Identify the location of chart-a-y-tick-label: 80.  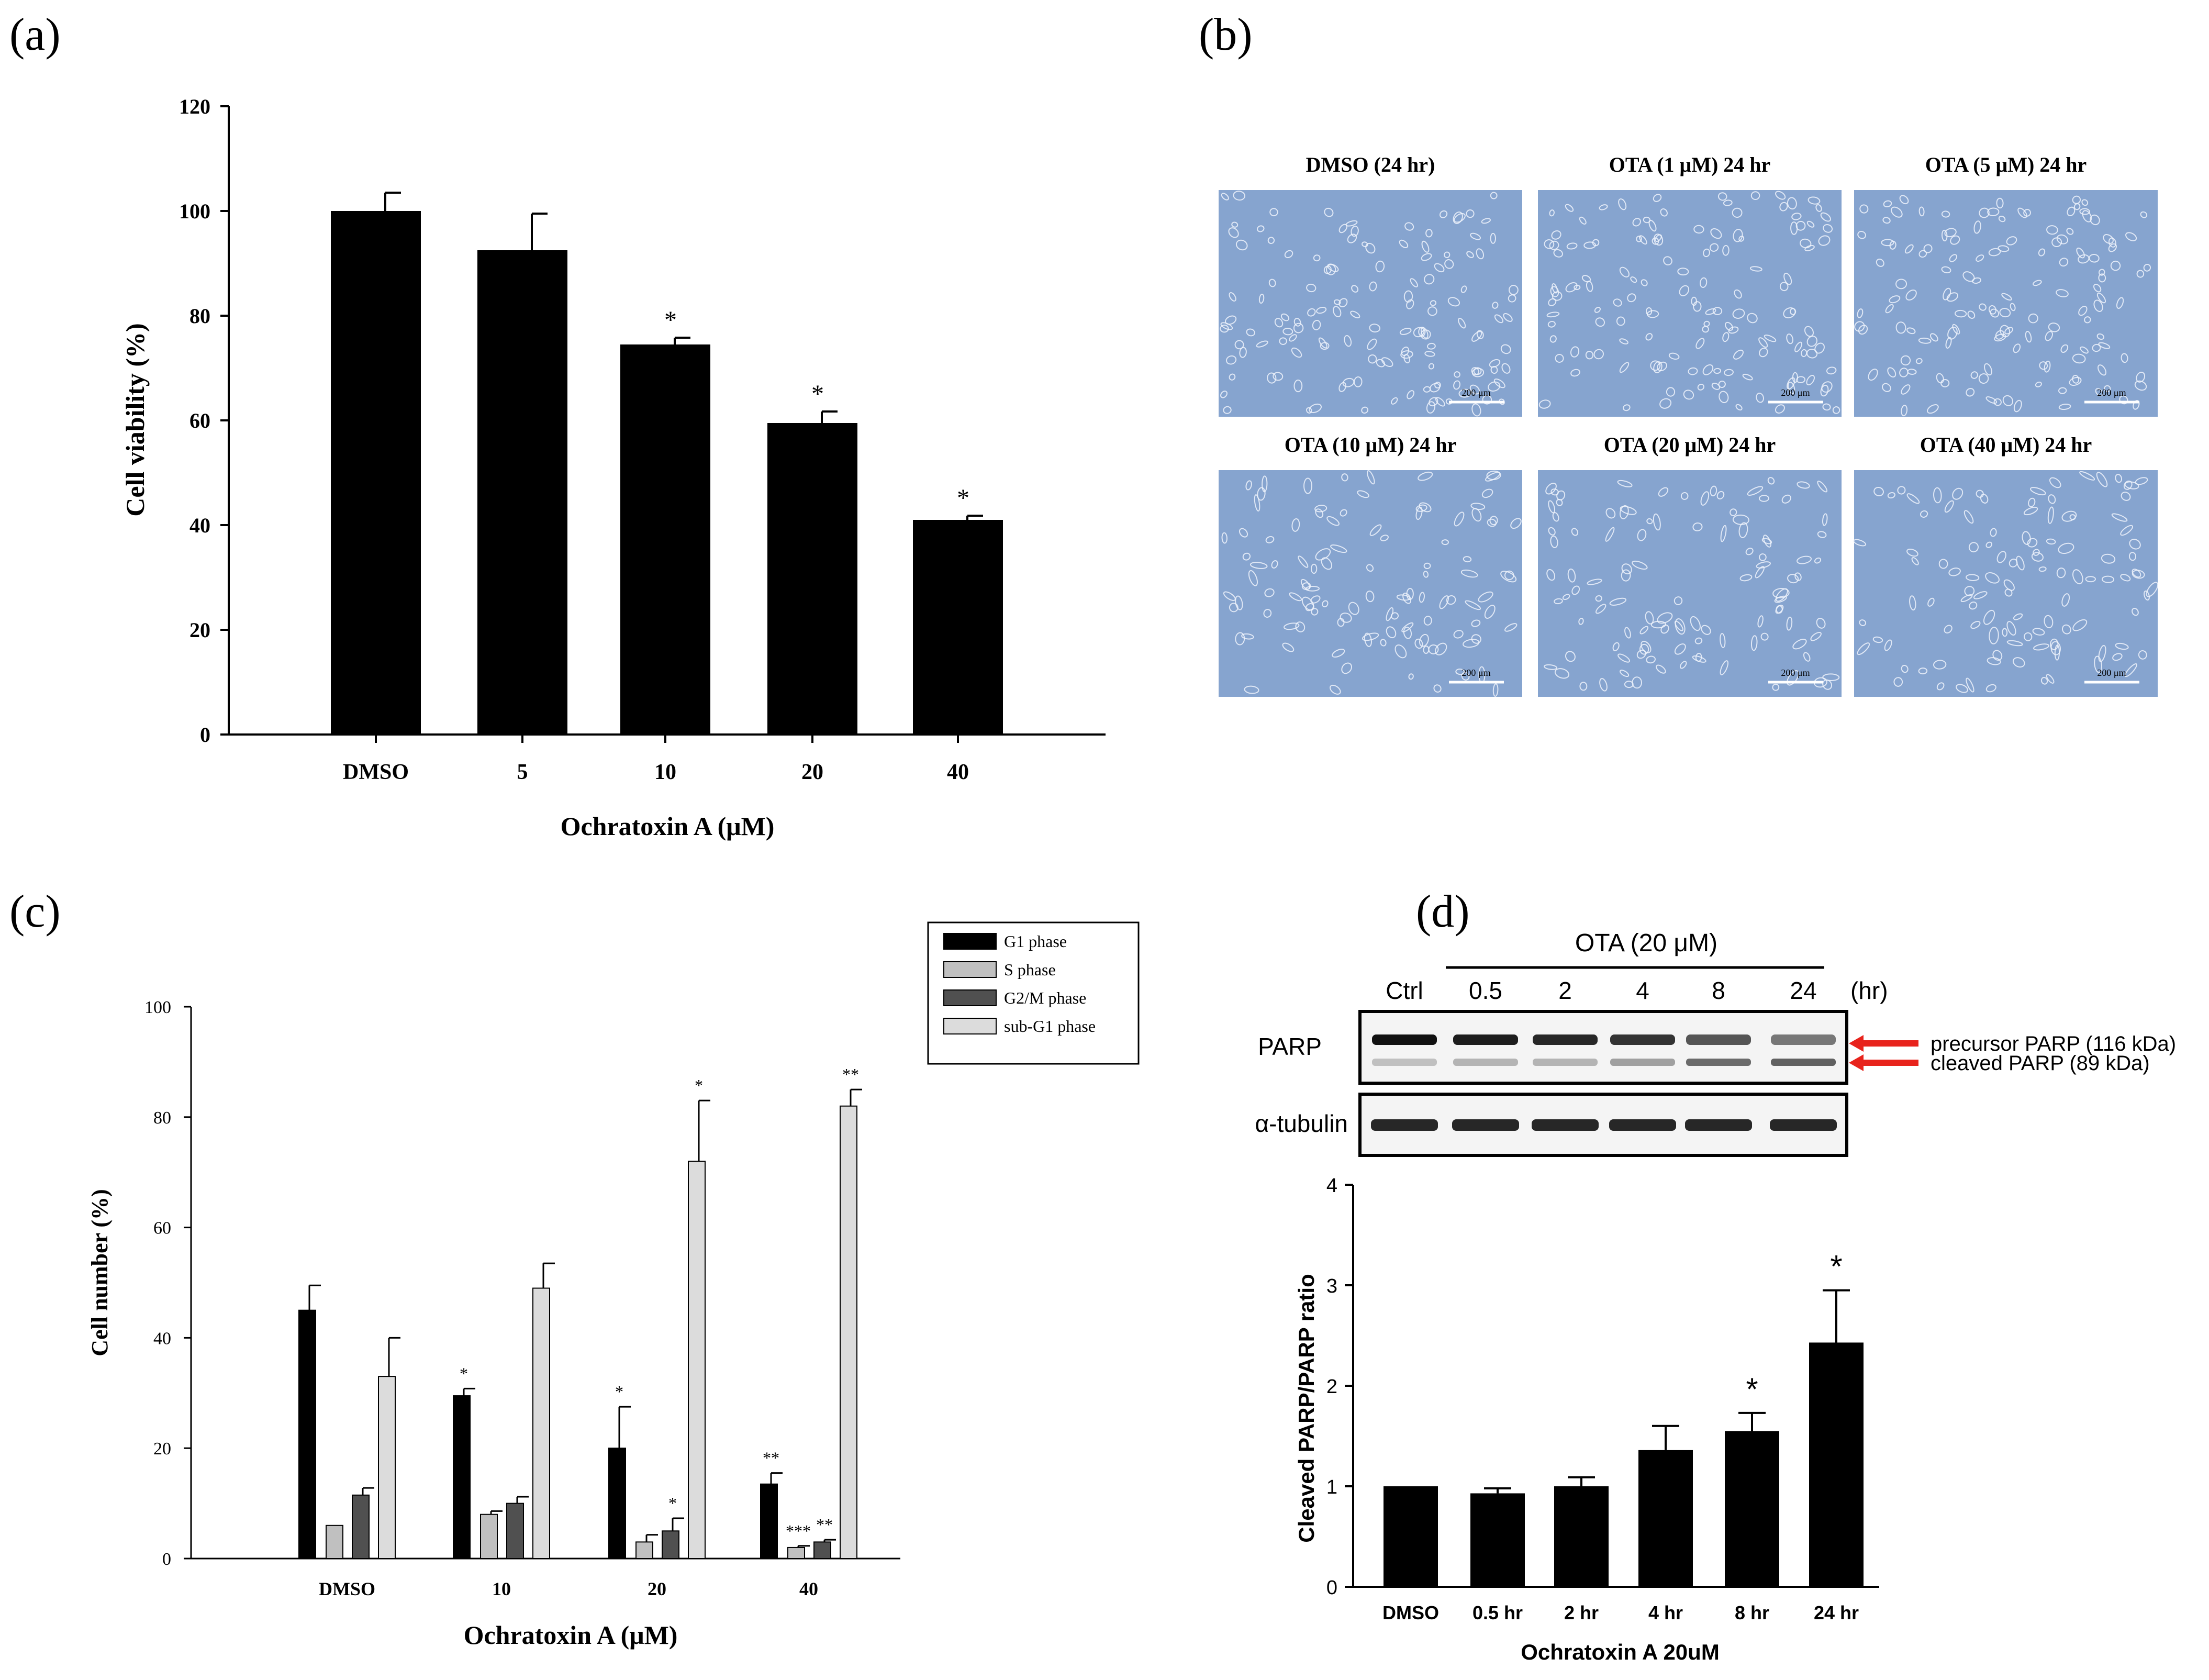
(199, 316).